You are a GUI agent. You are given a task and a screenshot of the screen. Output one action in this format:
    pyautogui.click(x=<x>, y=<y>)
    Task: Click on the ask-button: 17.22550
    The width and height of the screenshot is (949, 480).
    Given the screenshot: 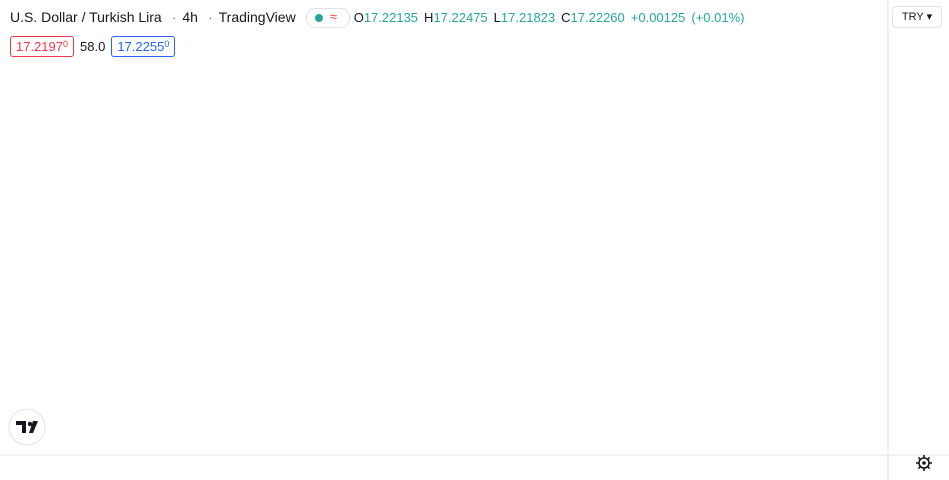 What is the action you would take?
    pyautogui.click(x=143, y=46)
    